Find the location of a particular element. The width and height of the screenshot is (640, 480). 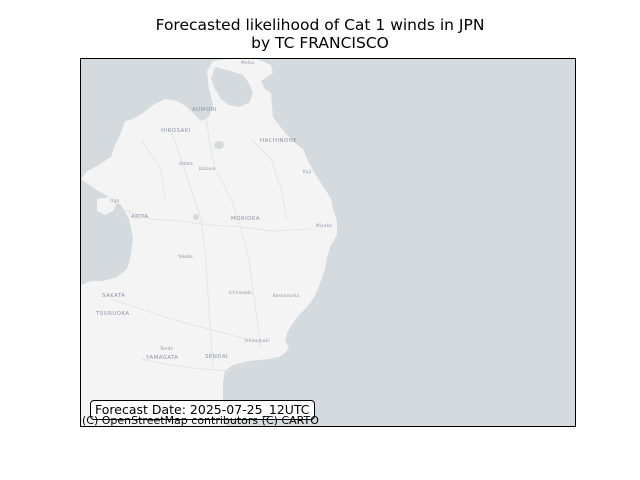

label-tendo: Tendo is located at coordinates (166, 348).